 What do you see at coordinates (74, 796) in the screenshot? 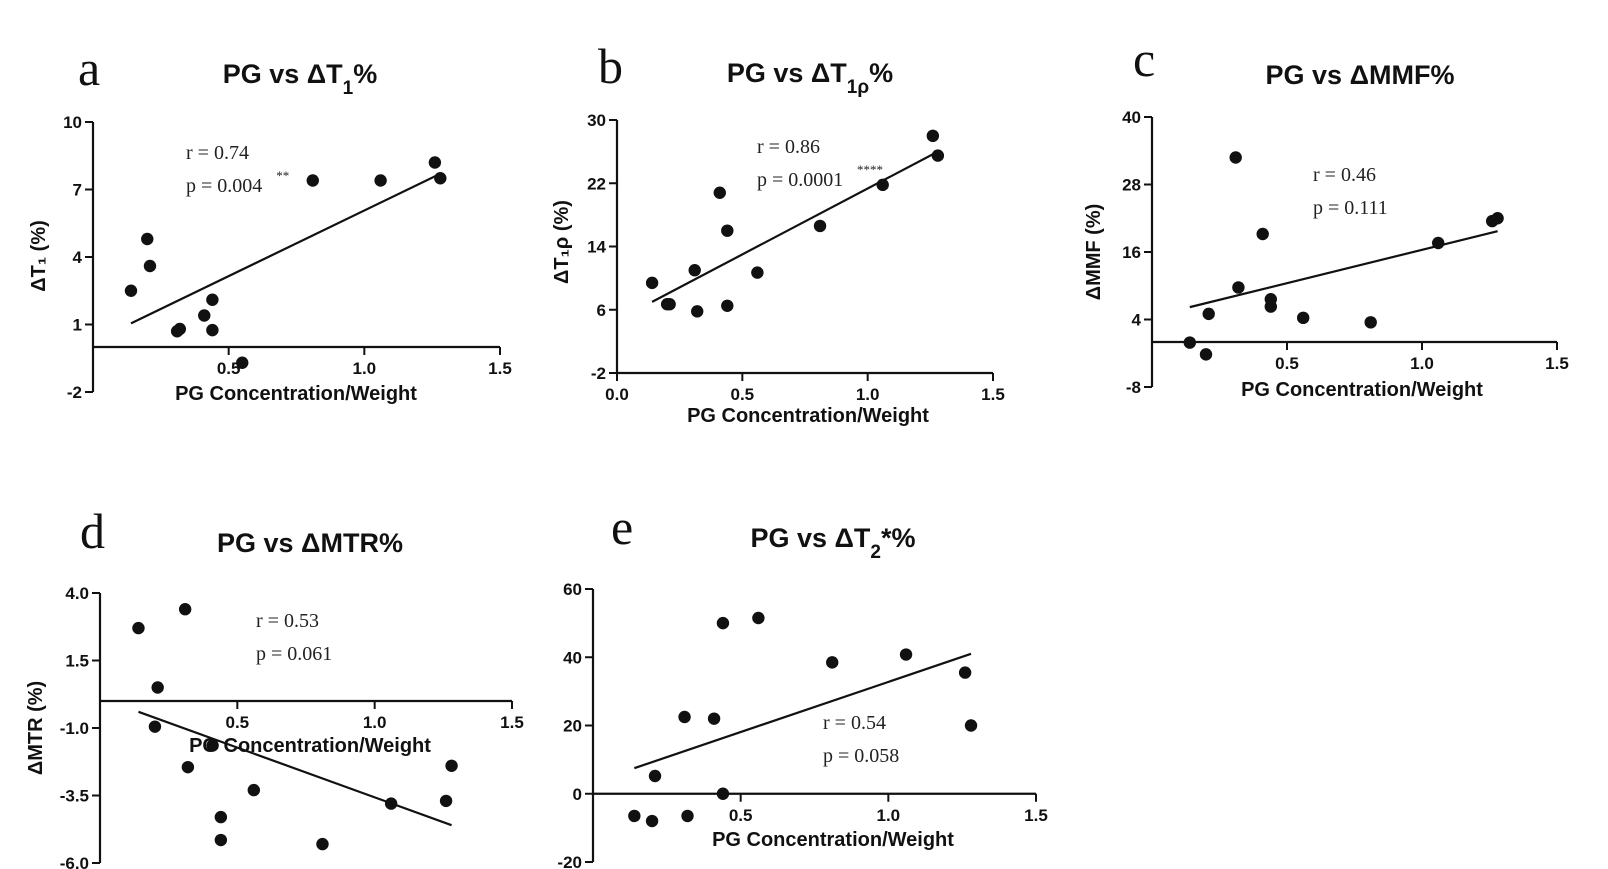
I see `y-tick-label: -3.5` at bounding box center [74, 796].